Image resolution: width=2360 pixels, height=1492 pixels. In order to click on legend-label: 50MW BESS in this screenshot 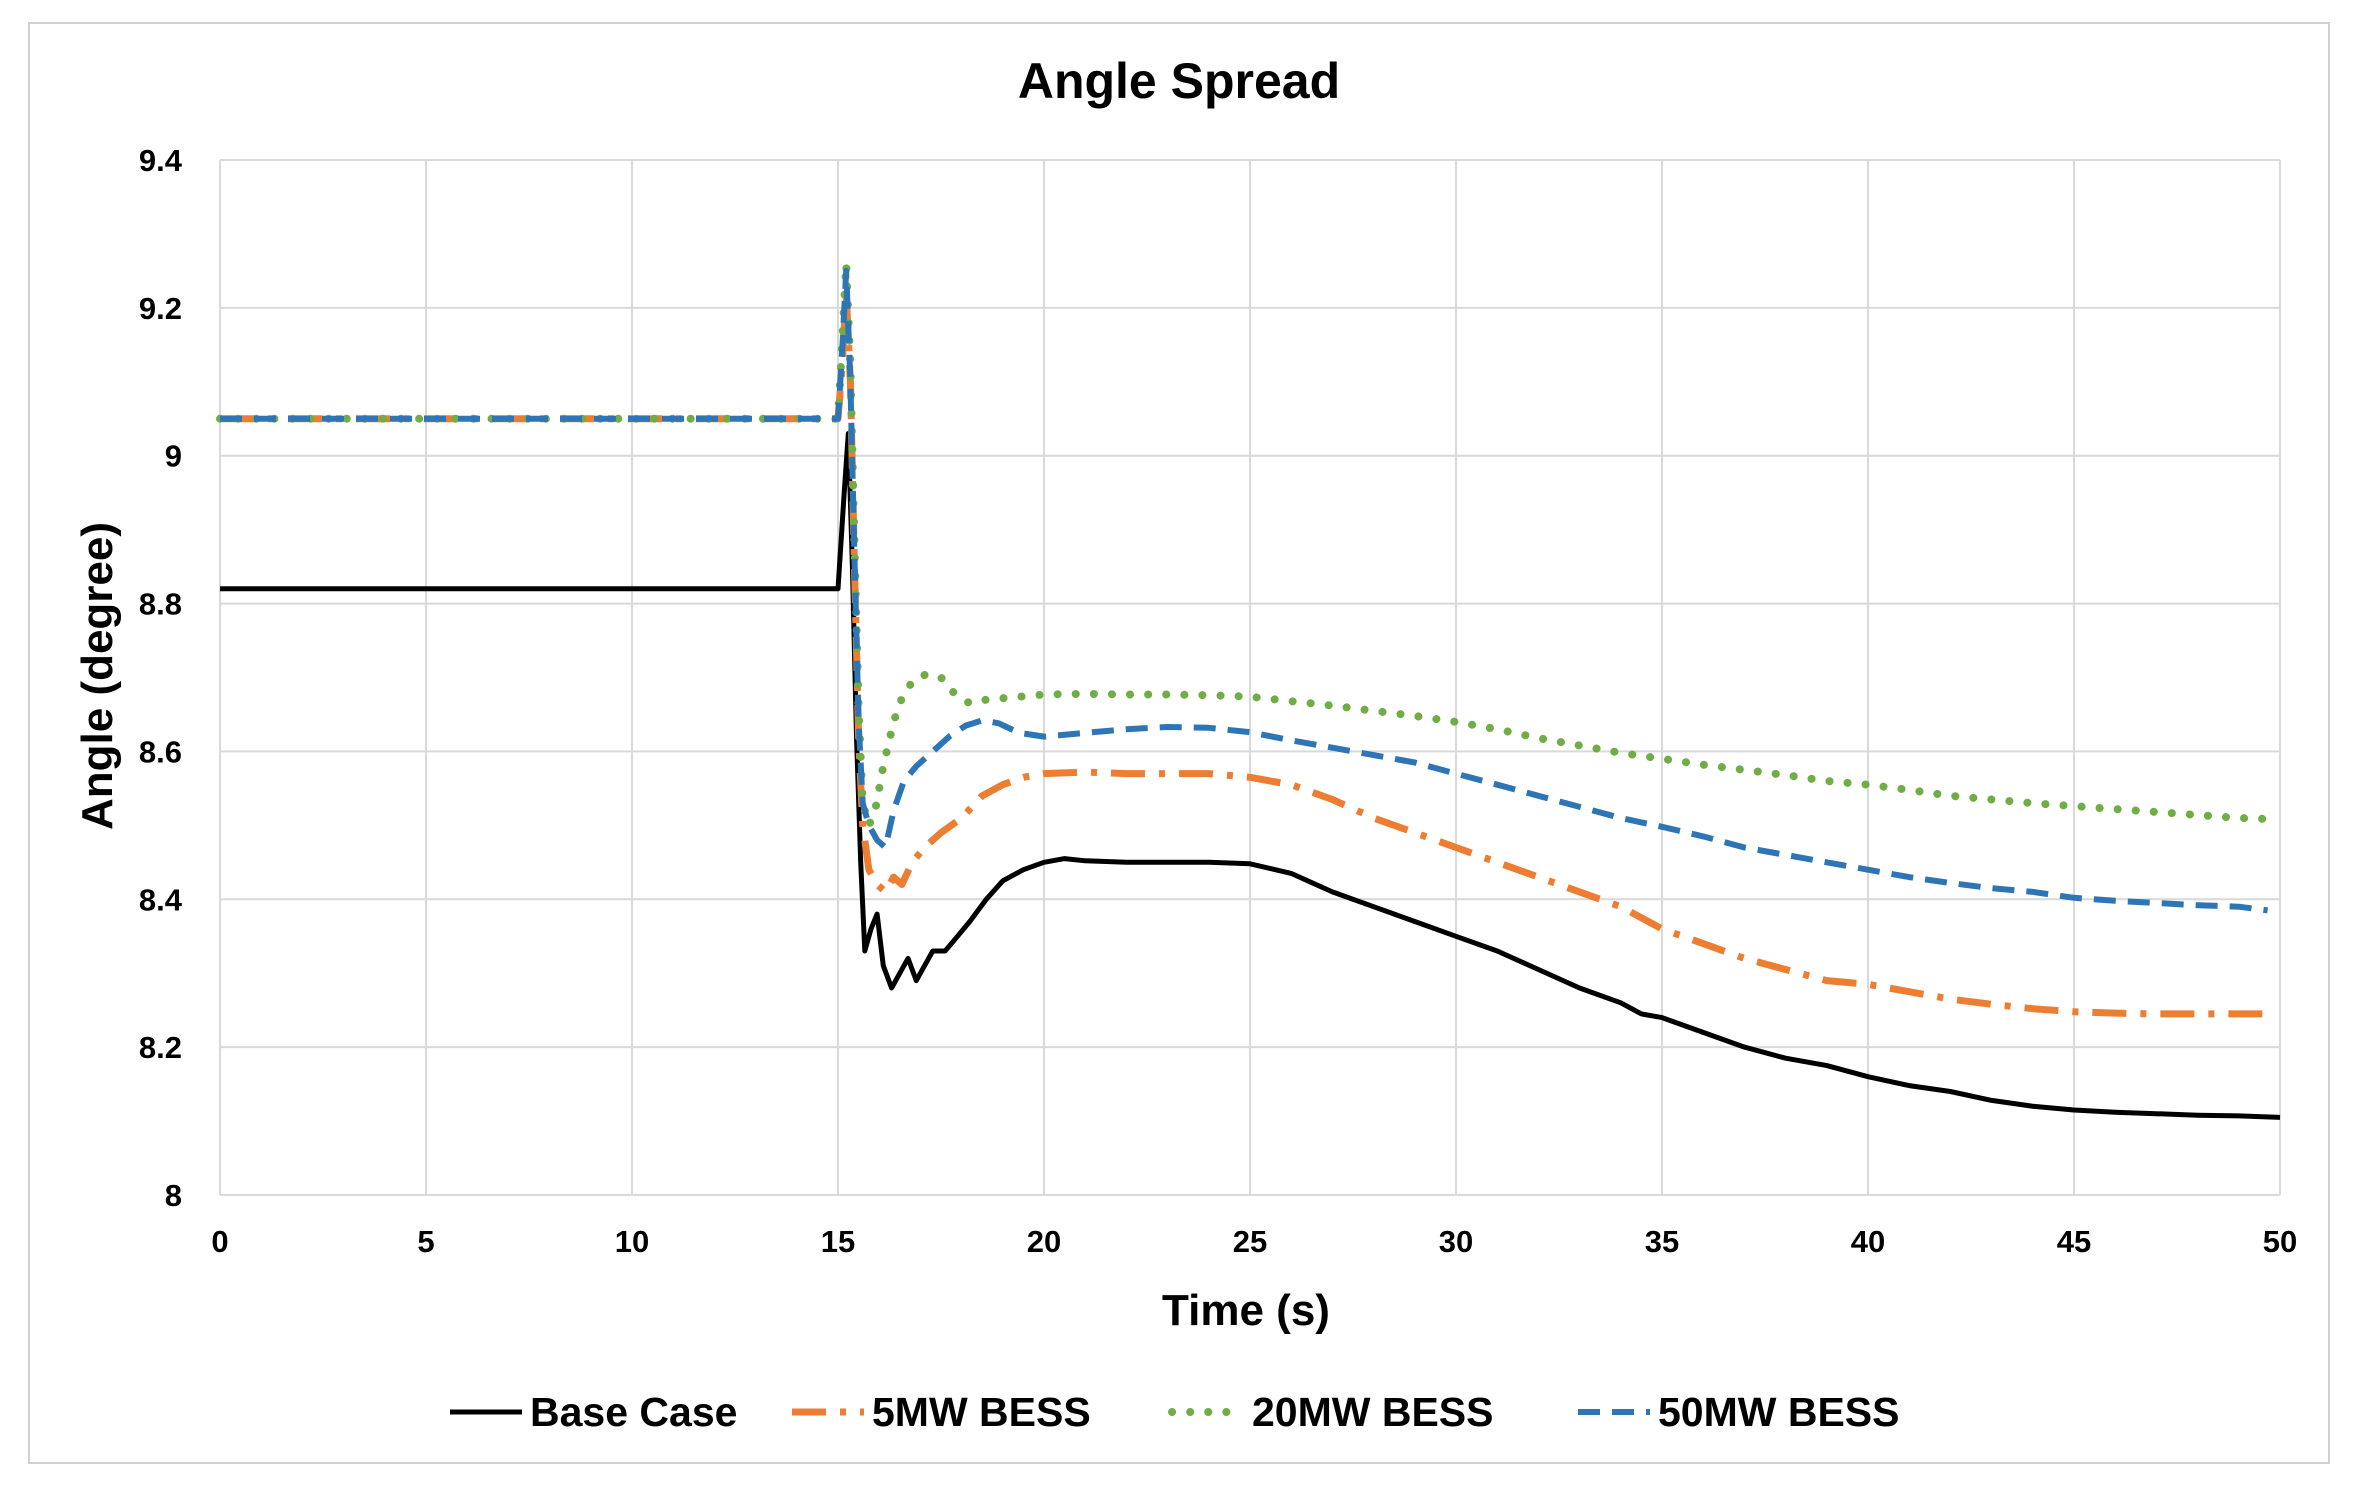, I will do `click(1779, 1412)`.